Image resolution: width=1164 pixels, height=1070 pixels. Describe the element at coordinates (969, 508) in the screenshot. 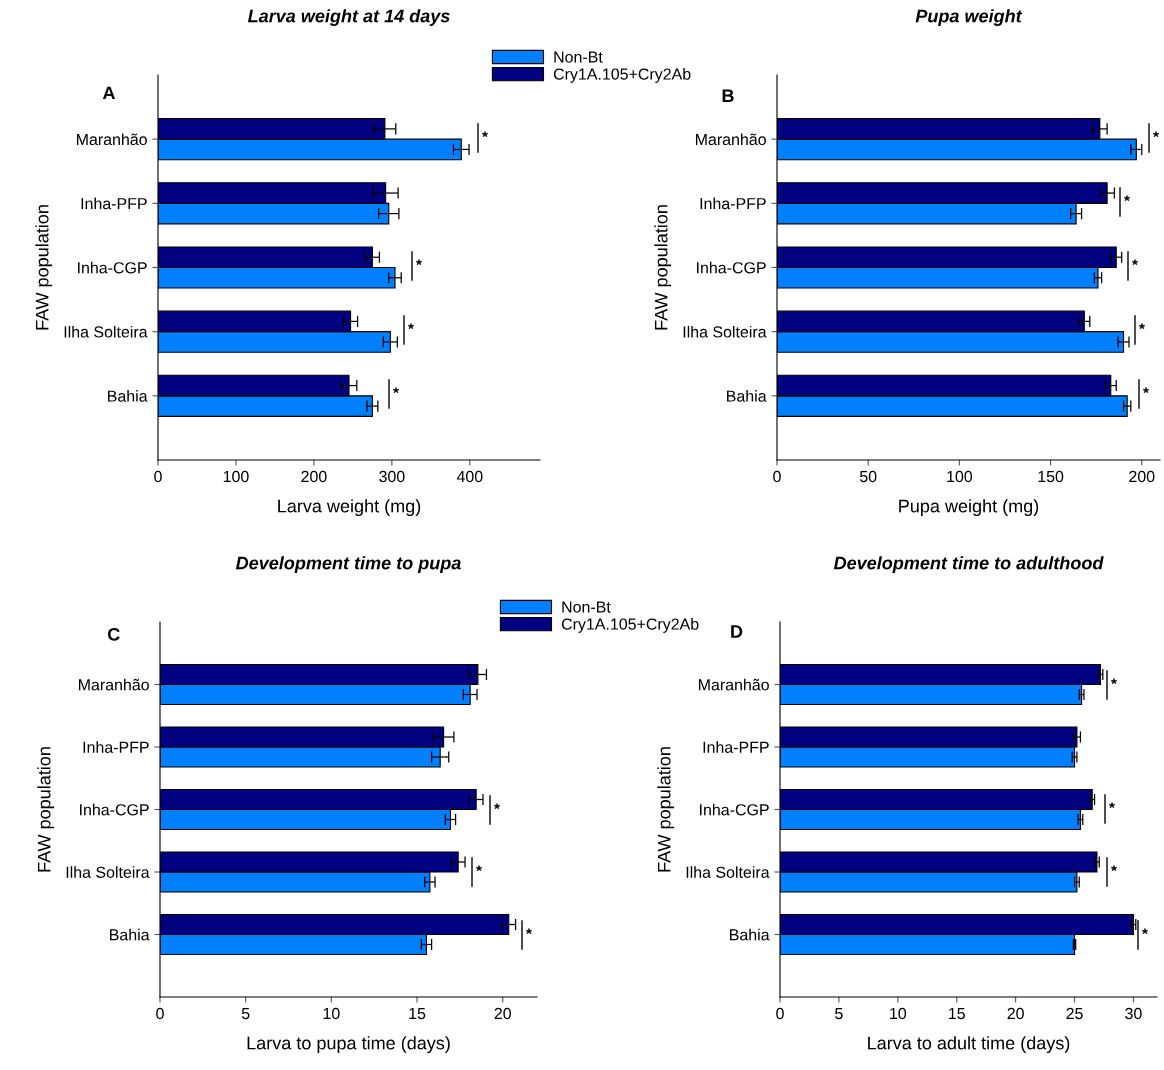

I see `x-axis-title: Pupa weight (mg)` at that location.